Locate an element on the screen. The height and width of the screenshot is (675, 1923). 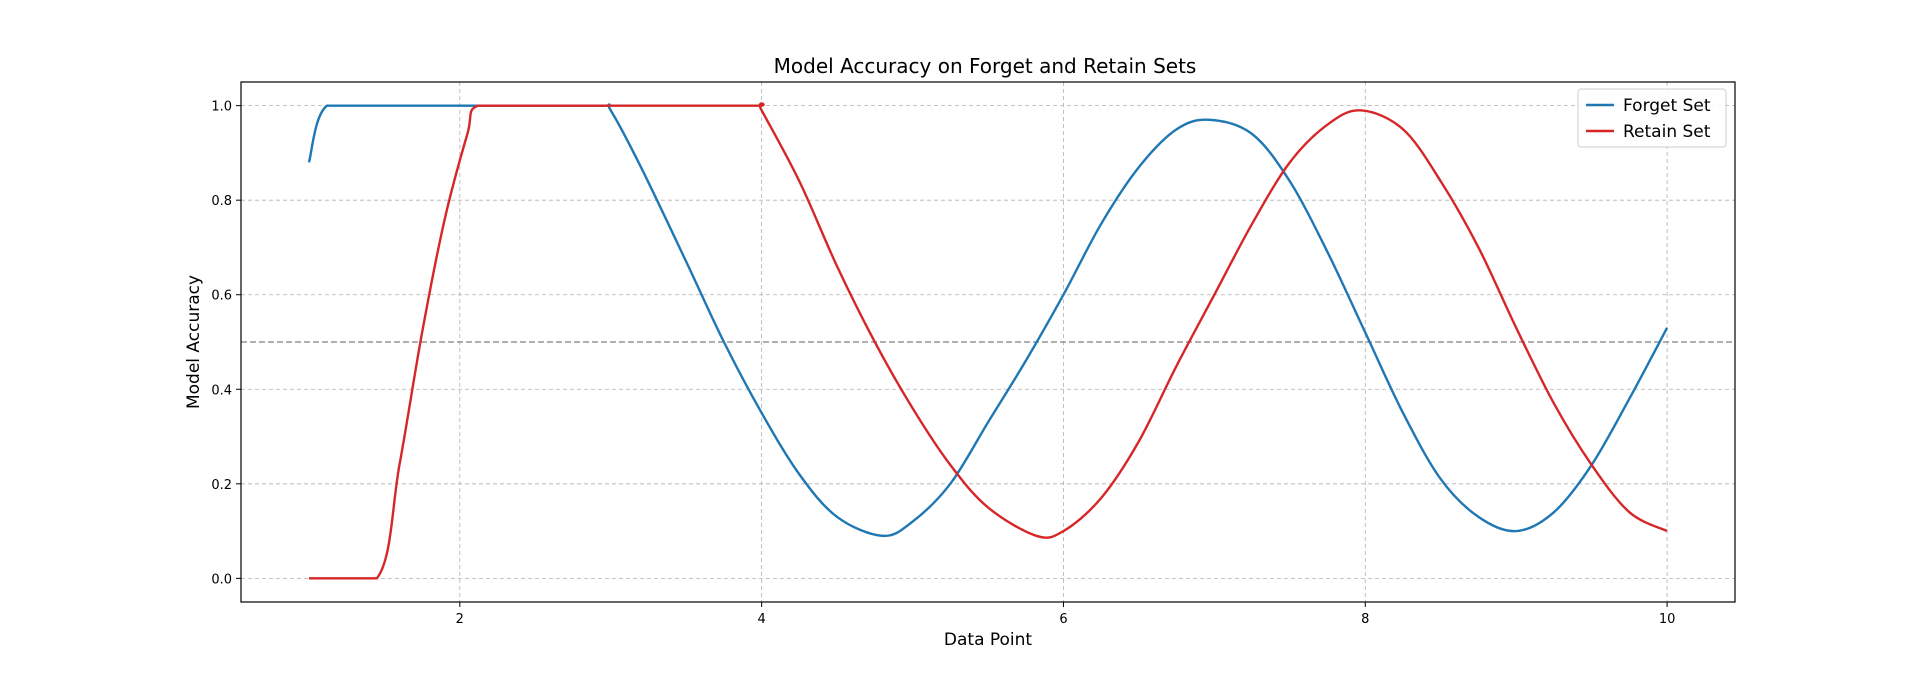
x-tick-label: 10 is located at coordinates (1667, 619).